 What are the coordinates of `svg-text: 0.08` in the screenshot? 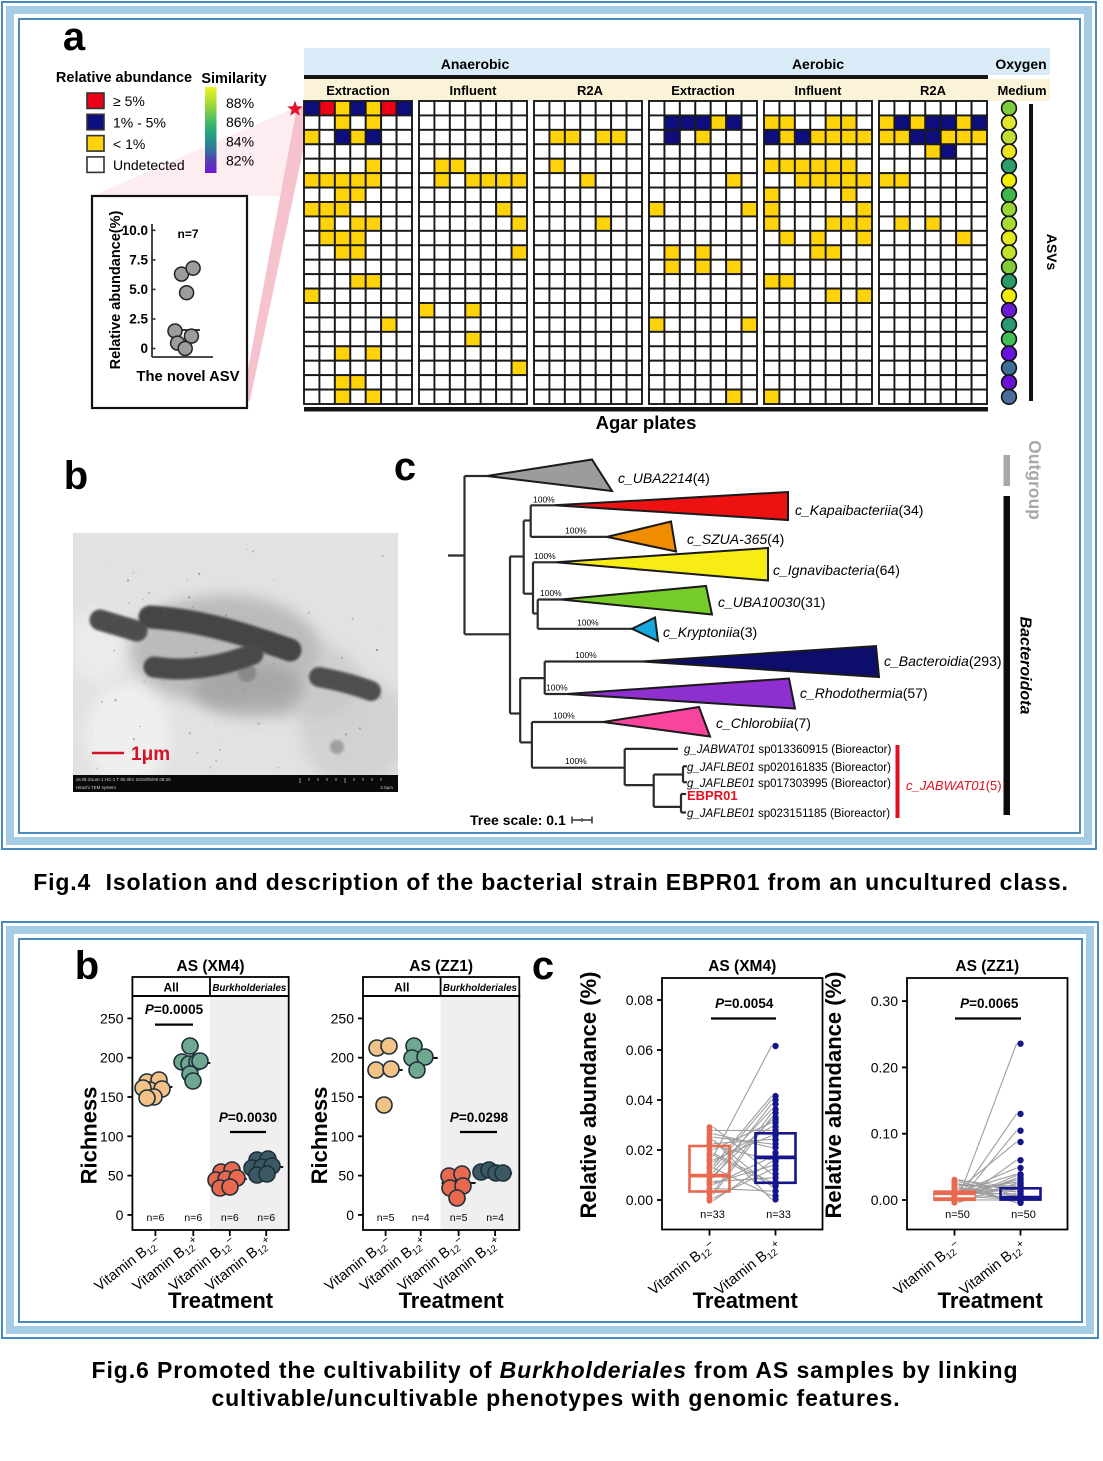 It's located at (639, 1000).